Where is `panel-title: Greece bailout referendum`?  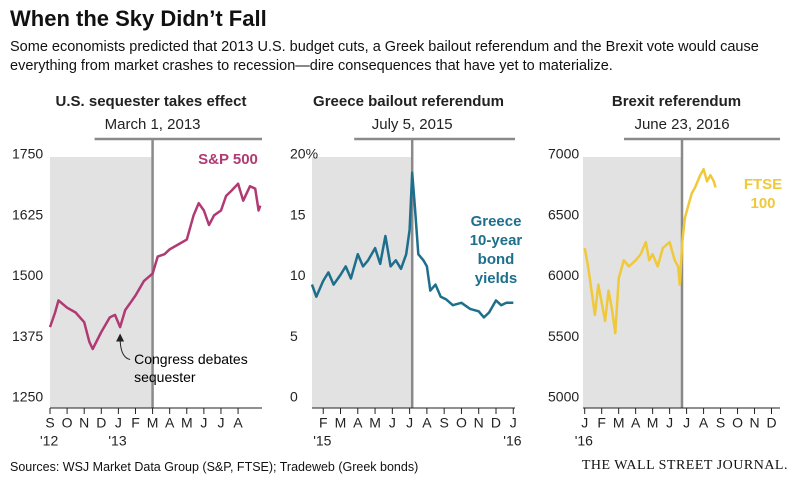
panel-title: Greece bailout referendum is located at coordinates (408, 101).